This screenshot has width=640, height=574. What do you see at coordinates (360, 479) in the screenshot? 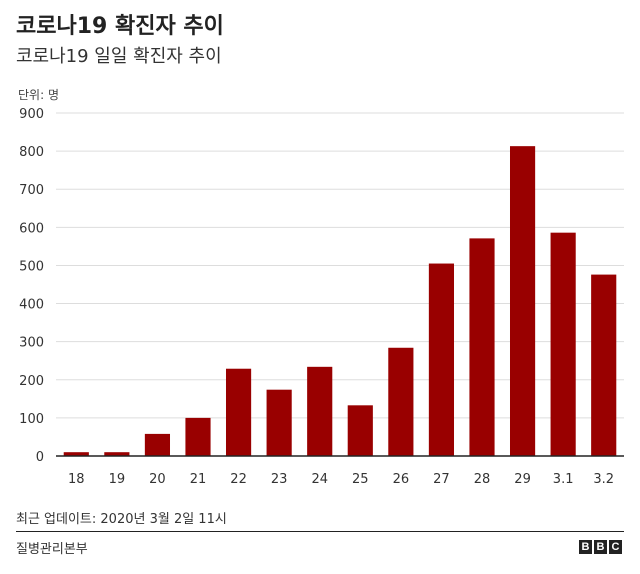
I see `x-tick-label: 25` at bounding box center [360, 479].